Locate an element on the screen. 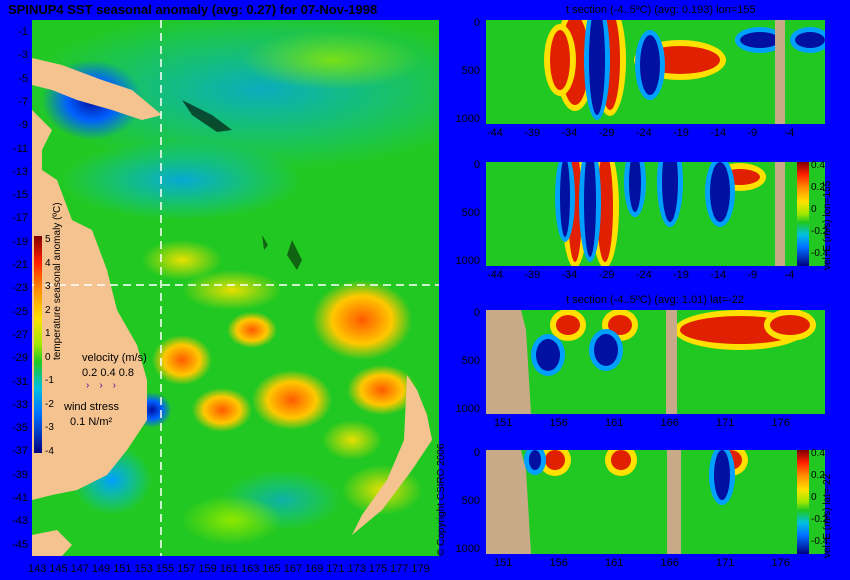 The image size is (850, 580). map-y-tick: -5 is located at coordinates (23, 78).